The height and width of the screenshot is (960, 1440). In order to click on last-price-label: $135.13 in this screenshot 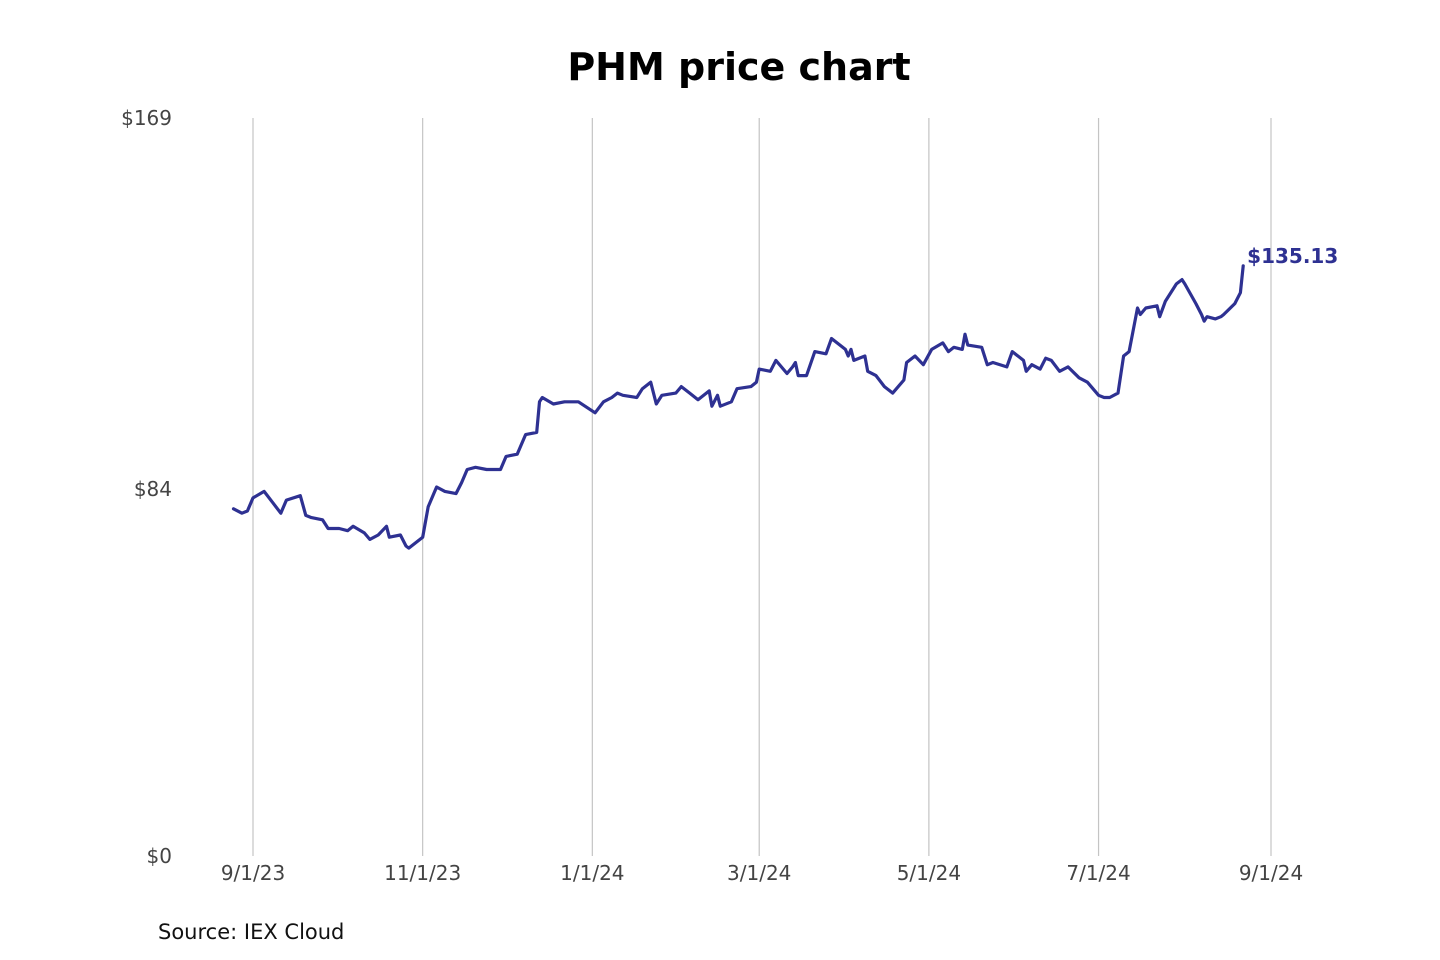, I will do `click(1292, 256)`.